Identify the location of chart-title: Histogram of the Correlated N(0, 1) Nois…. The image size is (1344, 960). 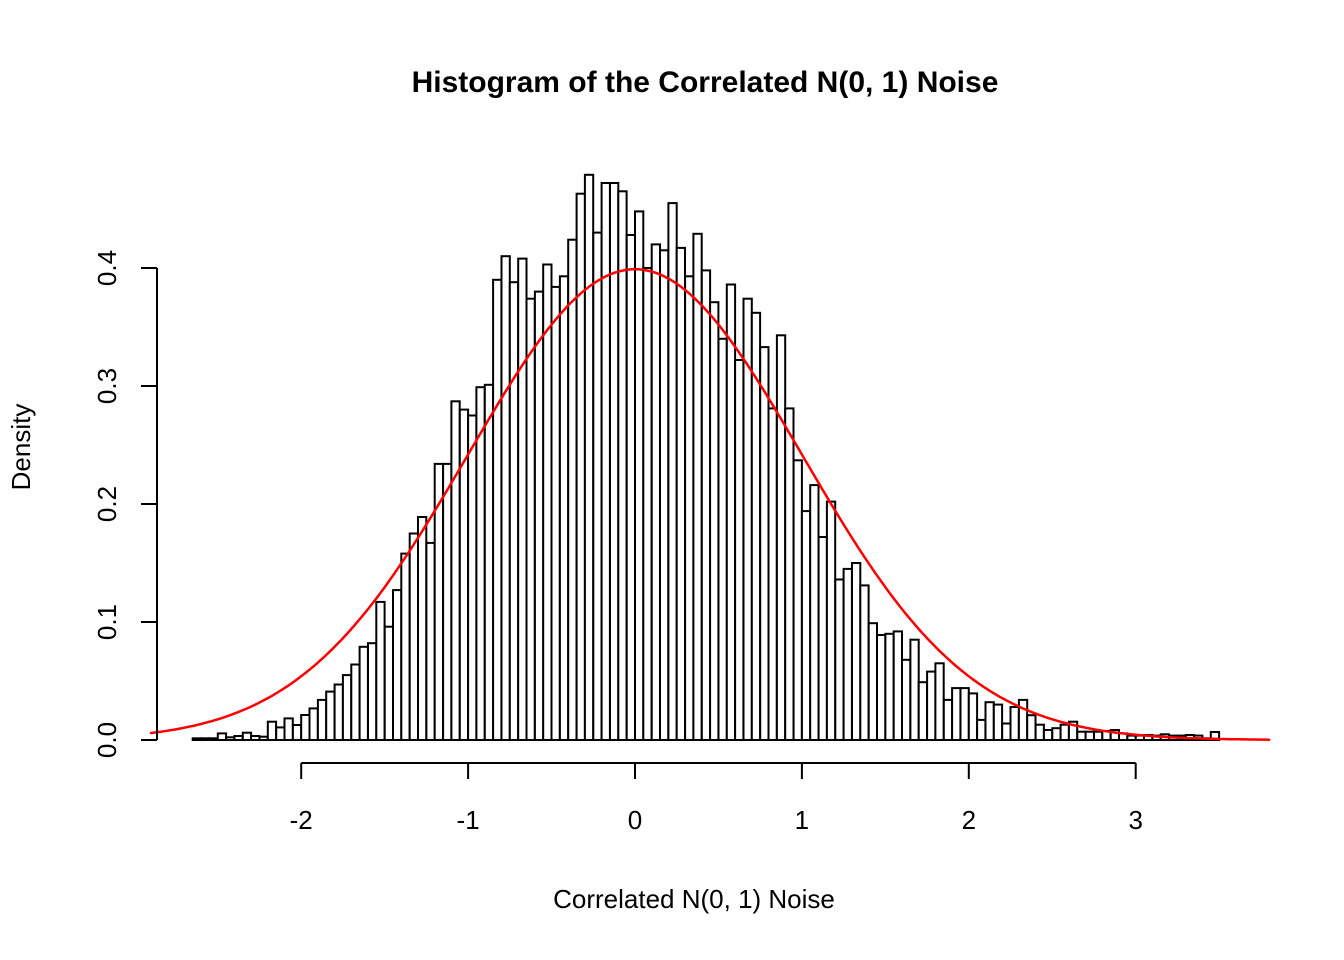
(705, 82).